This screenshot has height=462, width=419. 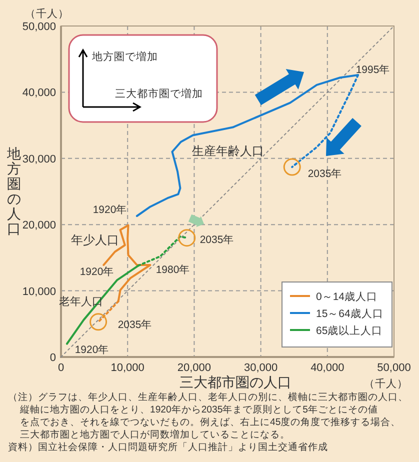 I want to click on y-tick-label: 20,000, so click(x=39, y=226).